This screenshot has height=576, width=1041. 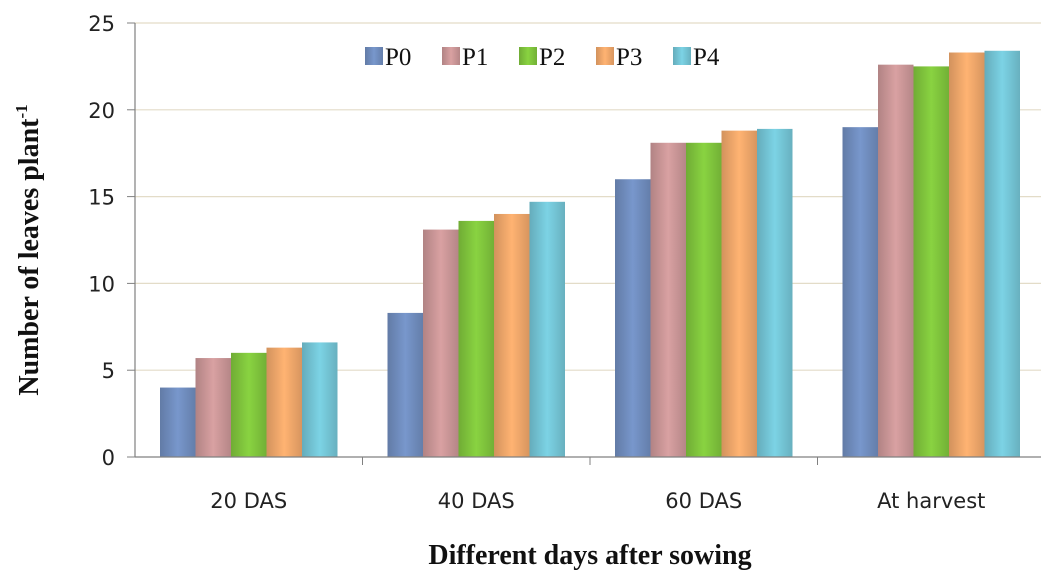 What do you see at coordinates (475, 57) in the screenshot?
I see `legend-label-p1: P1` at bounding box center [475, 57].